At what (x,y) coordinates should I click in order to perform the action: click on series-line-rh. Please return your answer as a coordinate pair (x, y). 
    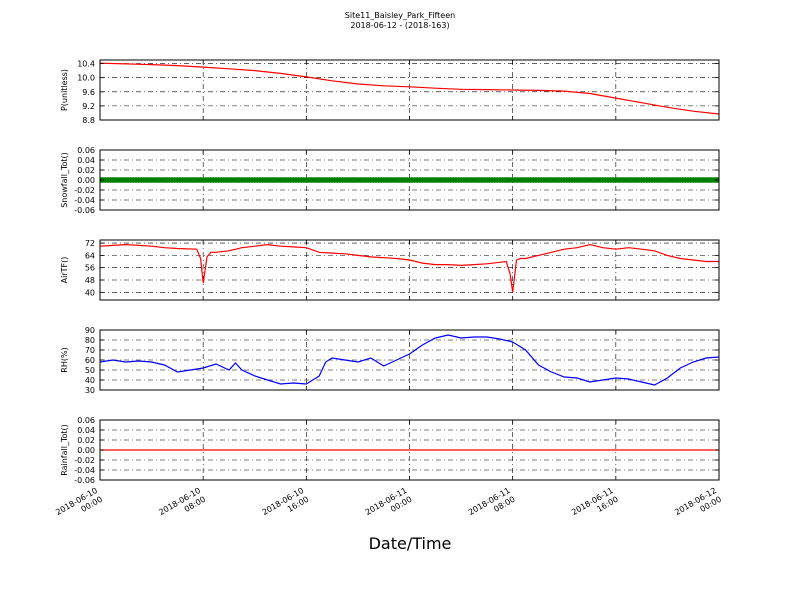
    Looking at the image, I should click on (409, 360).